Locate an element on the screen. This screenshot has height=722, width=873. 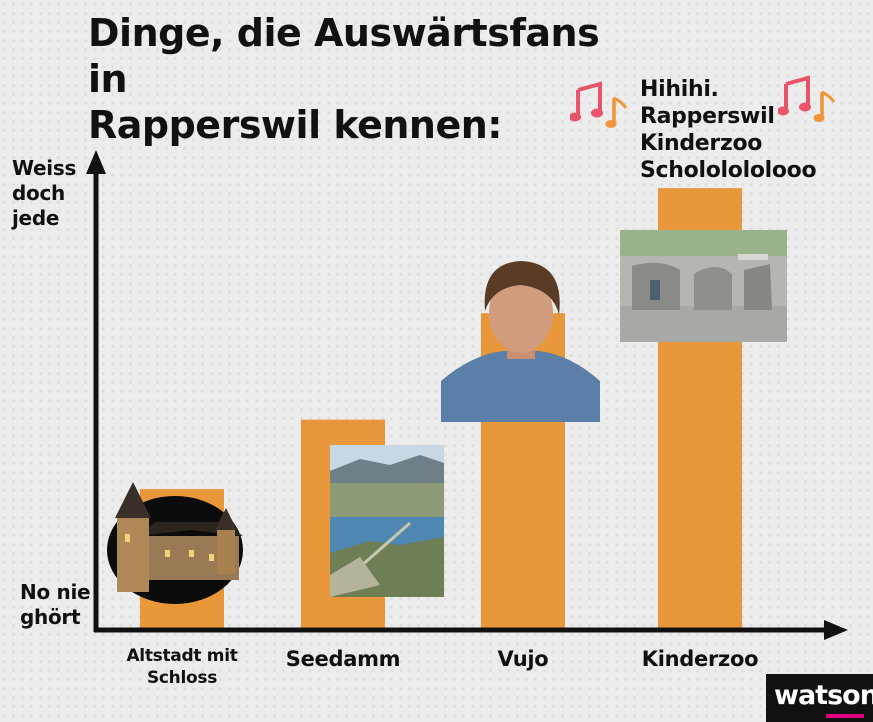
x-axis-arrow is located at coordinates (836, 630).